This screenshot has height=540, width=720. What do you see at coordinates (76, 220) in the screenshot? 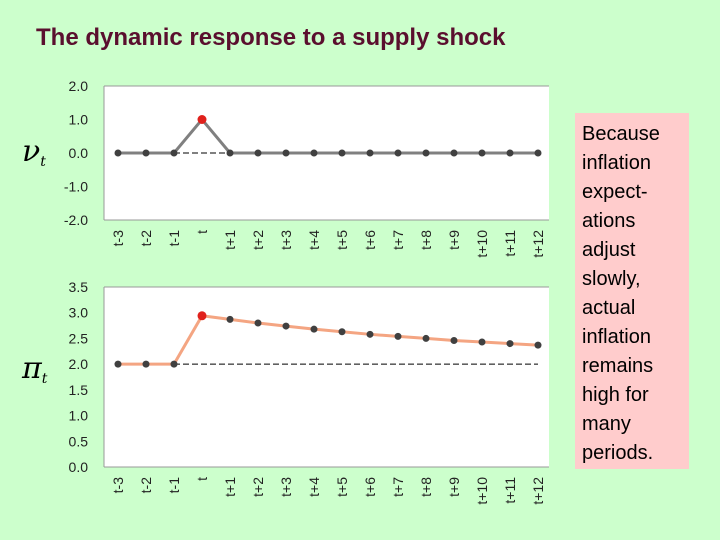
I see `y-tick-label: -2.0` at bounding box center [76, 220].